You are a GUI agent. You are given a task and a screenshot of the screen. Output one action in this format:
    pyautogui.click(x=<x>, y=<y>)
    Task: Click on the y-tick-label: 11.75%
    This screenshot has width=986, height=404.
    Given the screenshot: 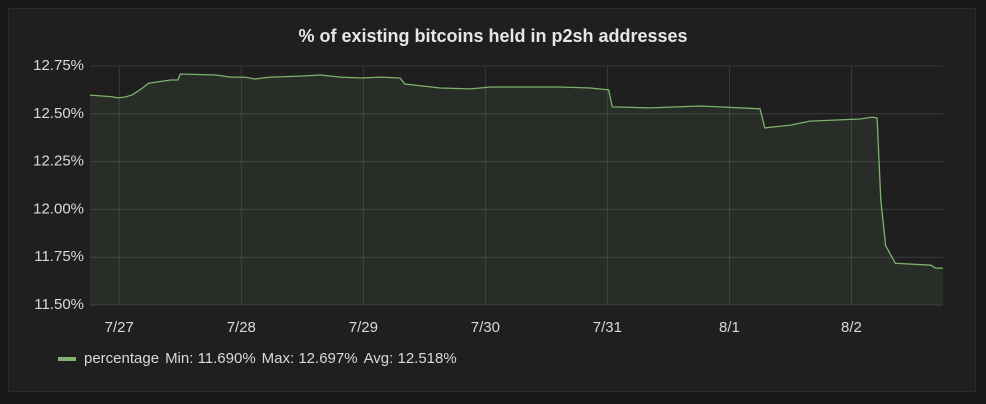 What is the action you would take?
    pyautogui.click(x=59, y=256)
    